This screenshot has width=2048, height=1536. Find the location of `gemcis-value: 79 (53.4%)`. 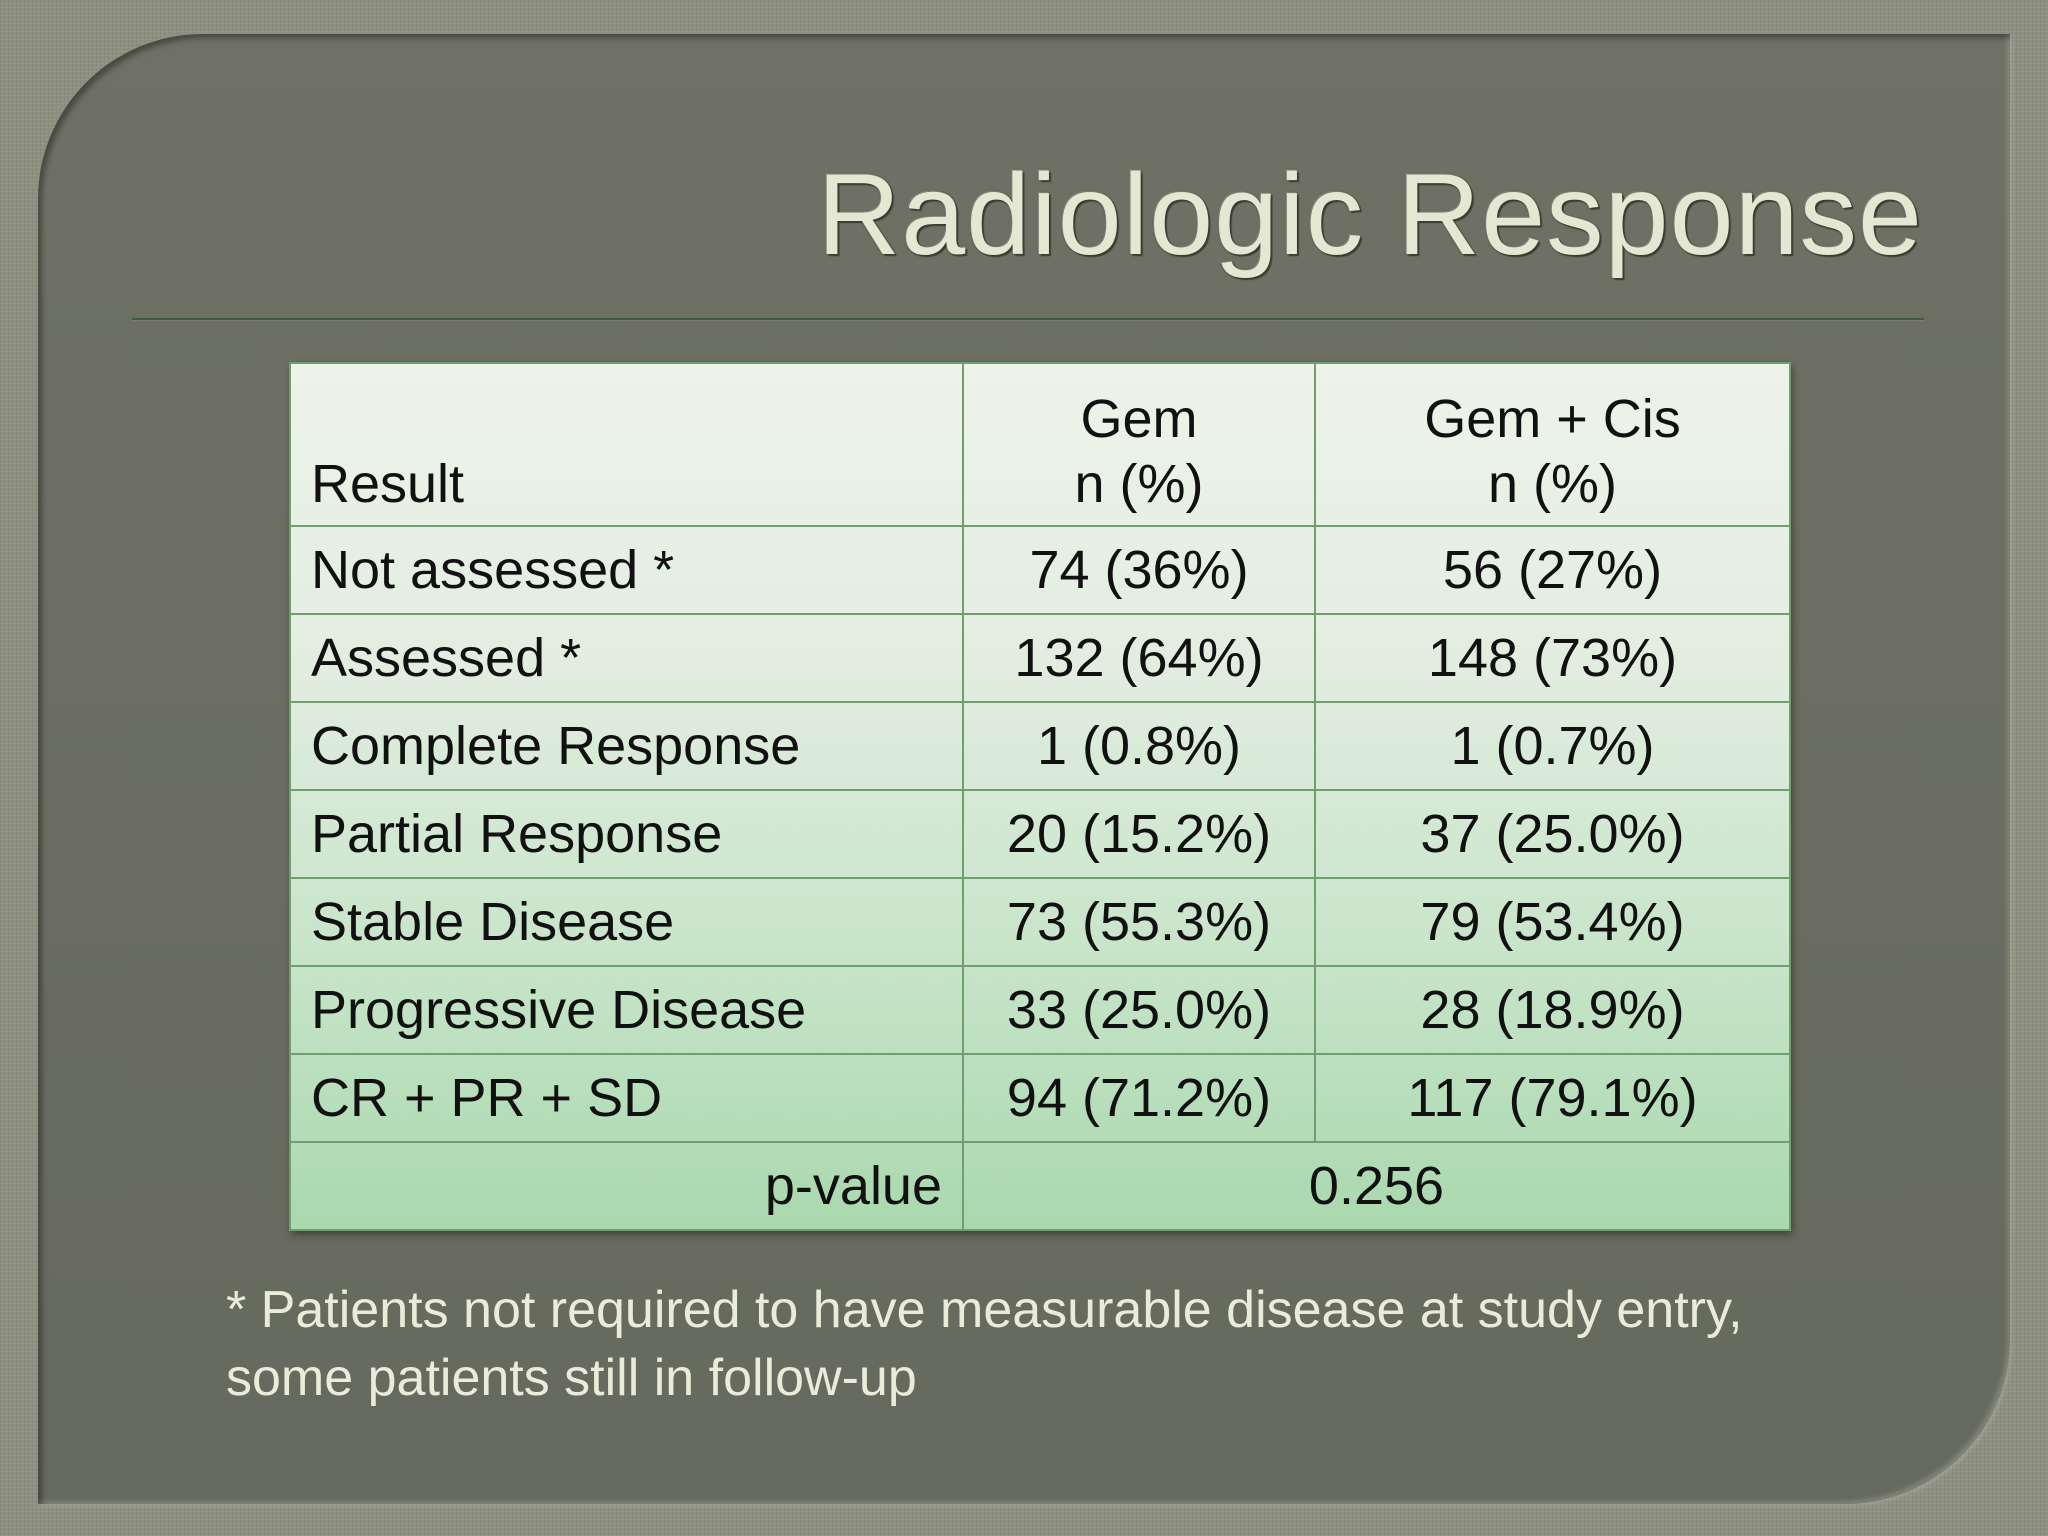

gemcis-value: 79 (53.4%) is located at coordinates (1552, 922).